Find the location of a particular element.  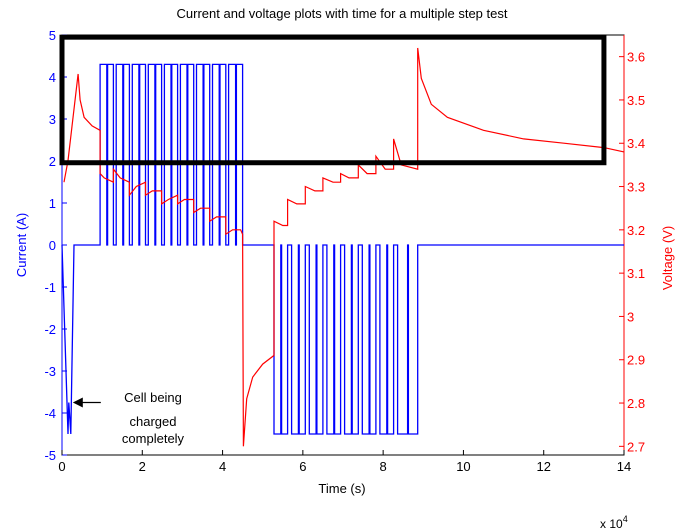

y-left-tick-label: 4 is located at coordinates (52, 77).